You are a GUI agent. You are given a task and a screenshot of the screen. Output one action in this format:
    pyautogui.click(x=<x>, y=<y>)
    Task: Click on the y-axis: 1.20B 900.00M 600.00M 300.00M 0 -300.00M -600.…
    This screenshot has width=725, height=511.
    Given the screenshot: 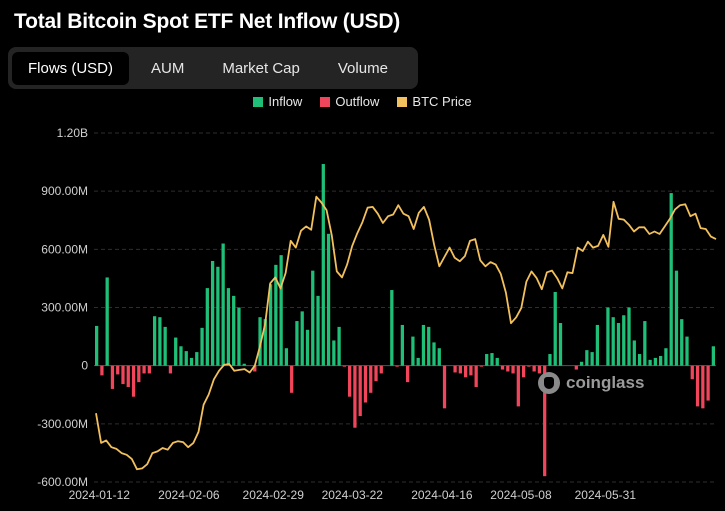 What is the action you would take?
    pyautogui.click(x=62, y=307)
    